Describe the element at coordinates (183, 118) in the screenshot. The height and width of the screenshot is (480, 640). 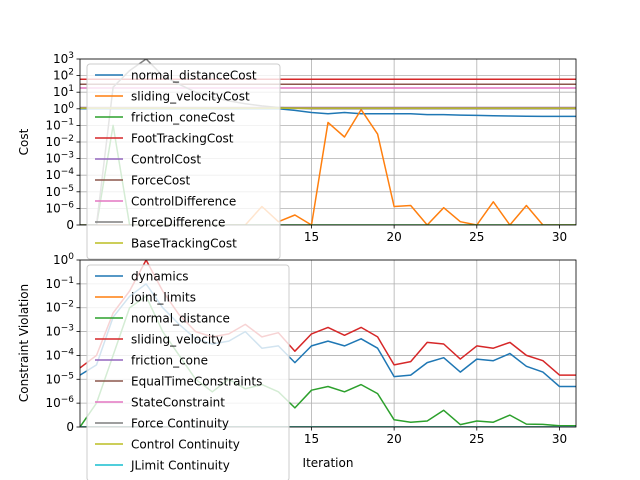
I see `legend-label: friction_coneCost` at that location.